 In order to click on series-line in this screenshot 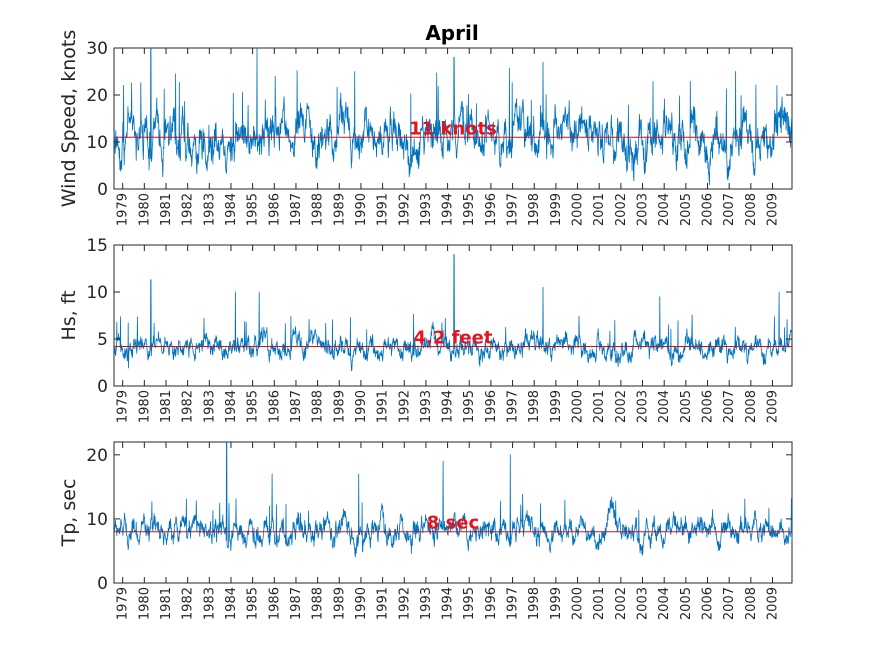, I will do `click(453, 499)`.